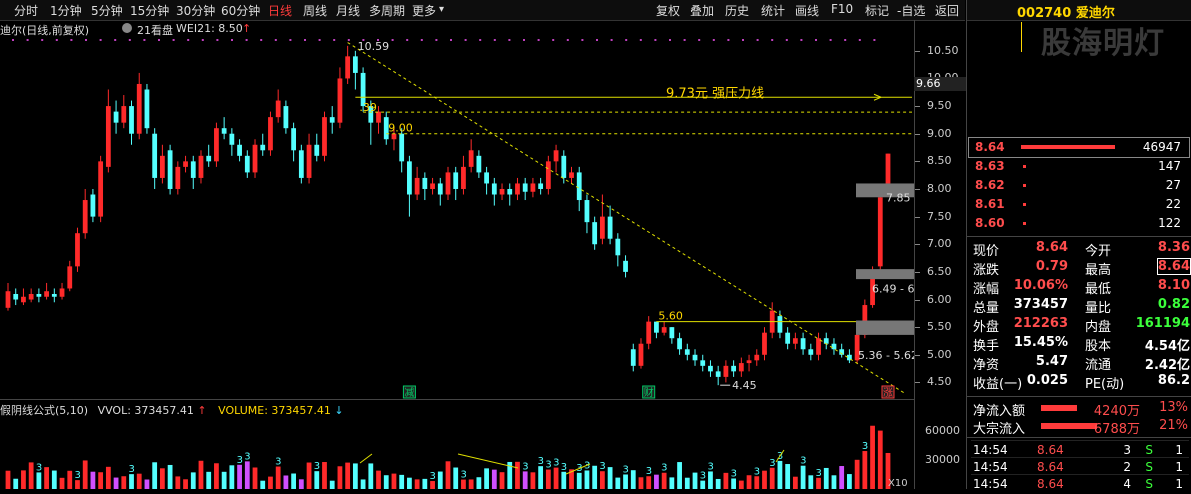 This screenshot has height=494, width=1191. I want to click on level-900-label: 9.00, so click(400, 128).